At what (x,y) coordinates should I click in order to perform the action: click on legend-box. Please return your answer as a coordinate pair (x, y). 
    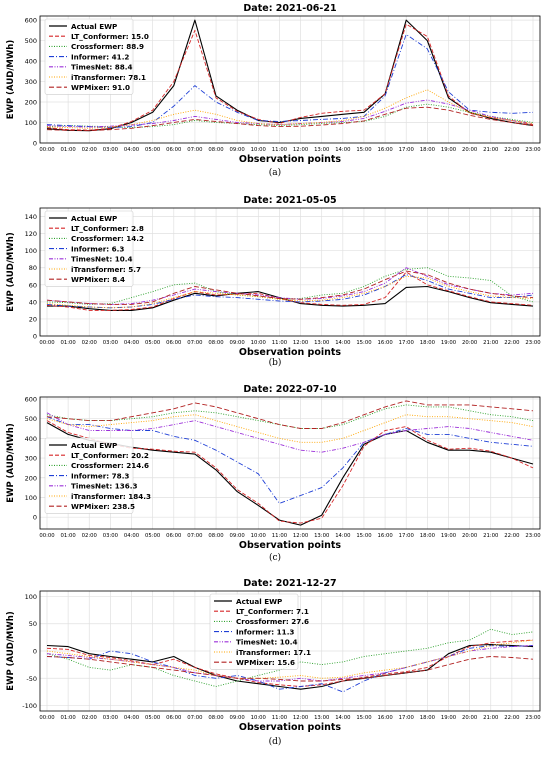
    Looking at the image, I should click on (89, 248).